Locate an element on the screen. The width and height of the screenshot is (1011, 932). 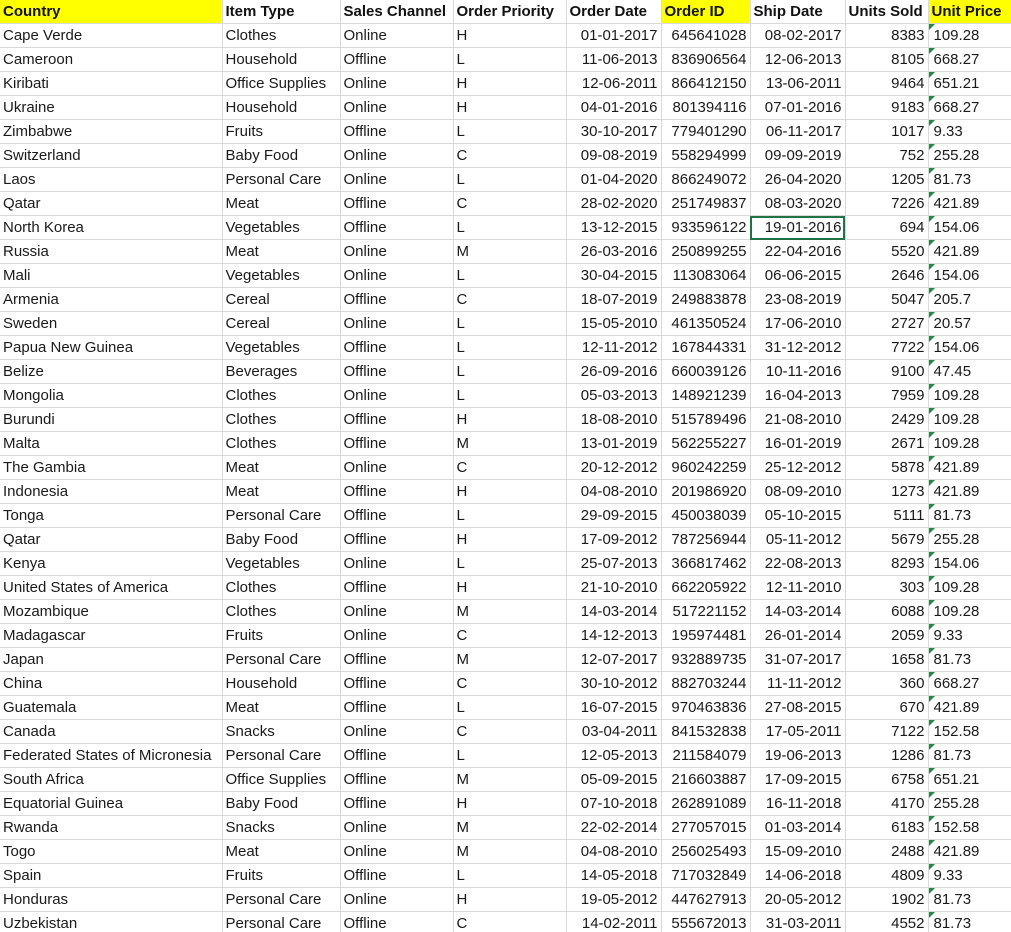
cell-country: Kiribati is located at coordinates (111, 83).